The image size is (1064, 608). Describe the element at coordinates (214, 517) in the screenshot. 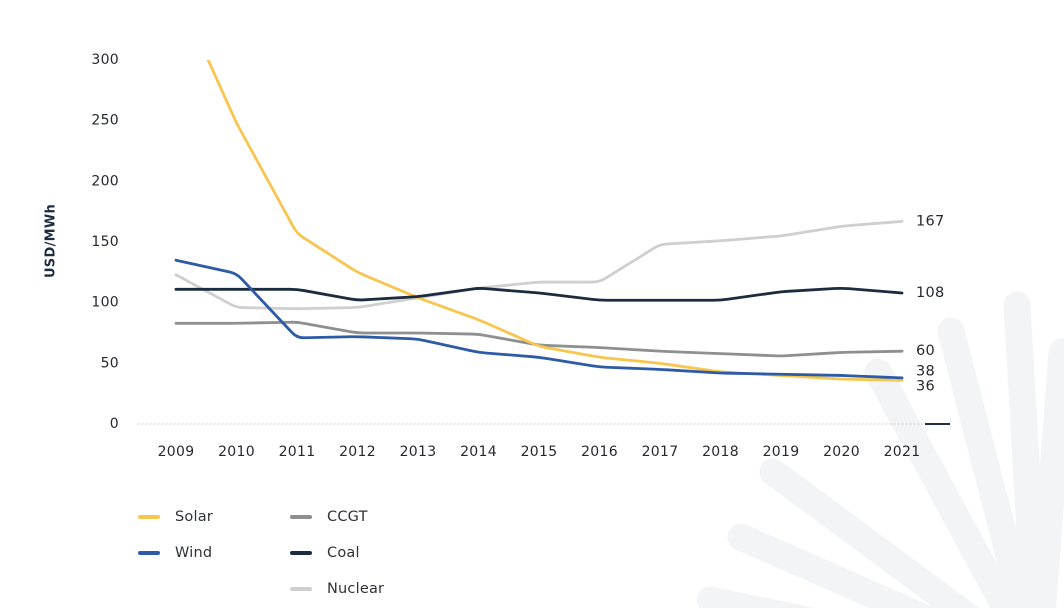

I see `legend-item-solar: Solar` at that location.